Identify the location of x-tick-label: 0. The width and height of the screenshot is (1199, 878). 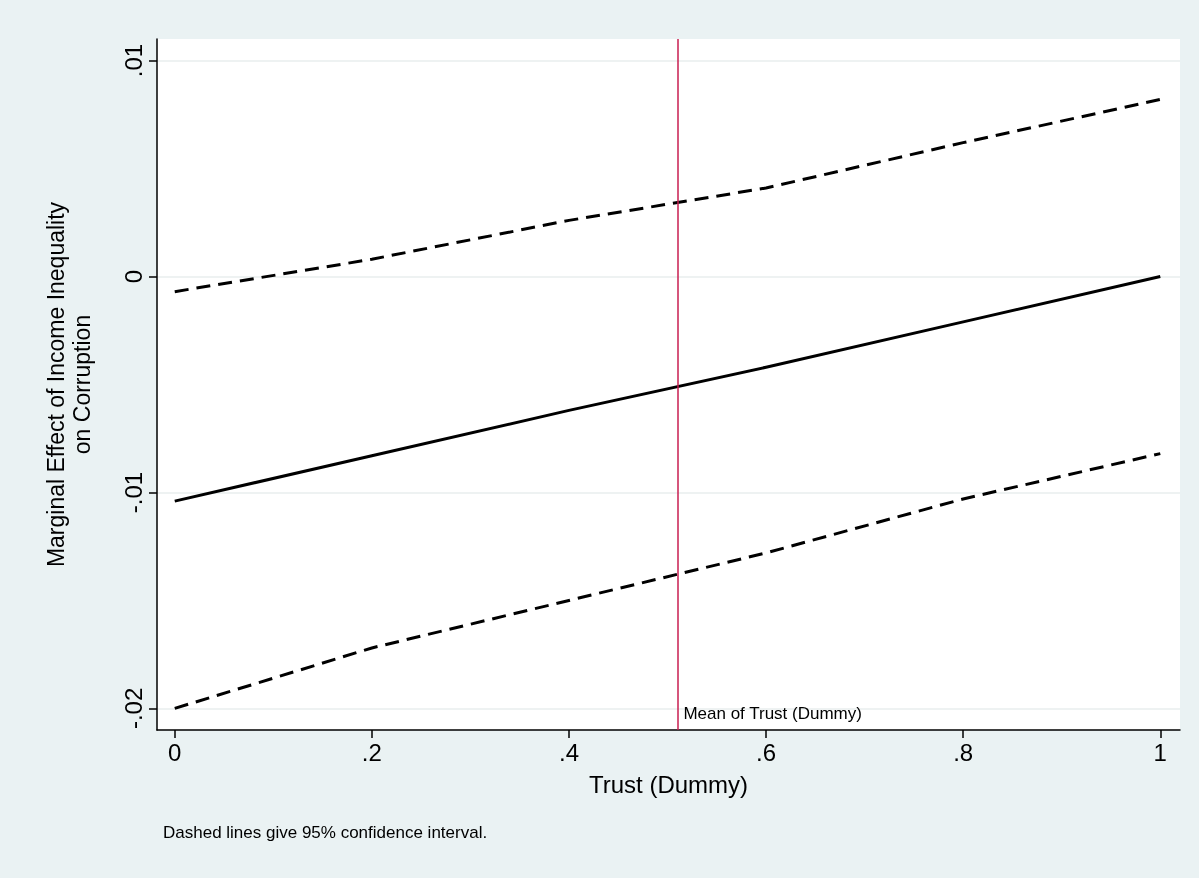
(175, 752).